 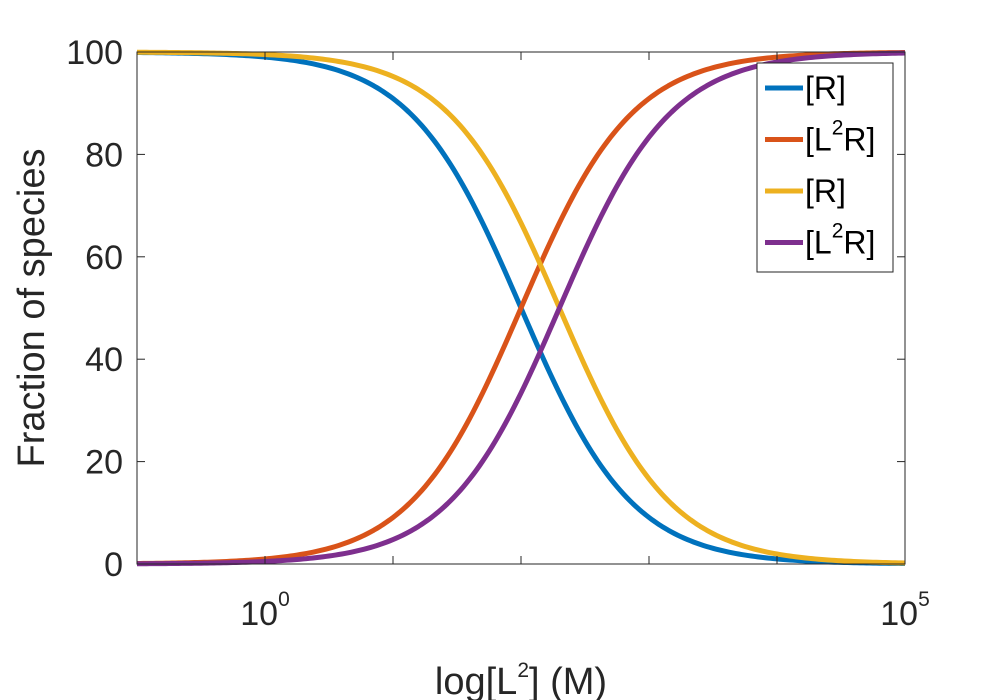 What do you see at coordinates (825, 191) in the screenshot?
I see `legend-label-3: [R]` at bounding box center [825, 191].